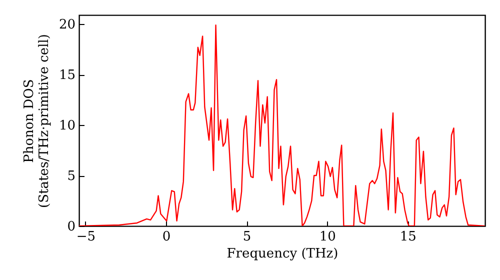  I want to click on y-tick-label: 5, so click(71, 176).